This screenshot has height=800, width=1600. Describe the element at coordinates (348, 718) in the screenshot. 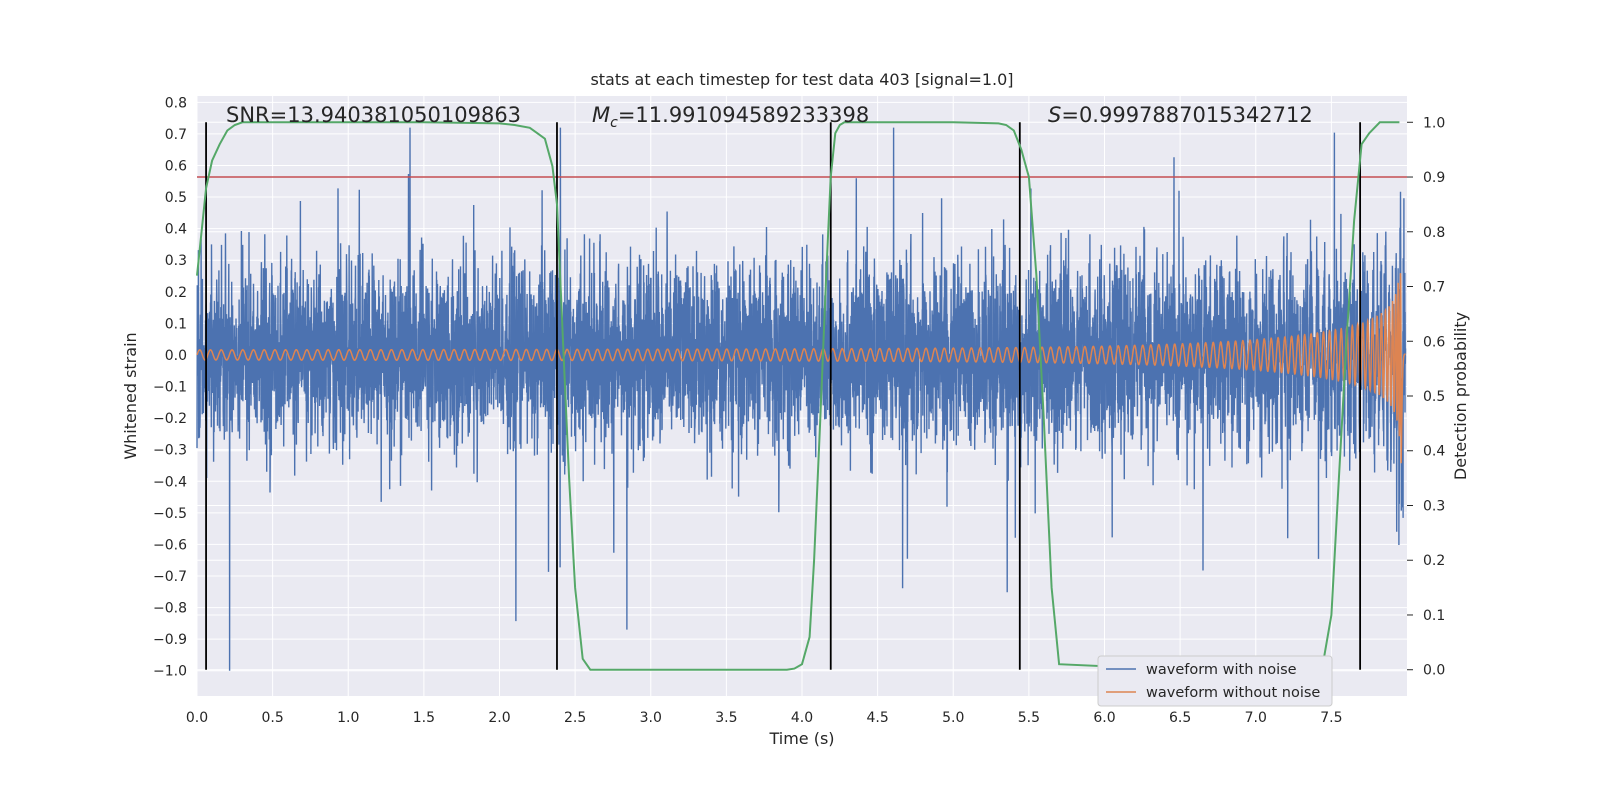

I see `x-tick-label: 1.0` at that location.